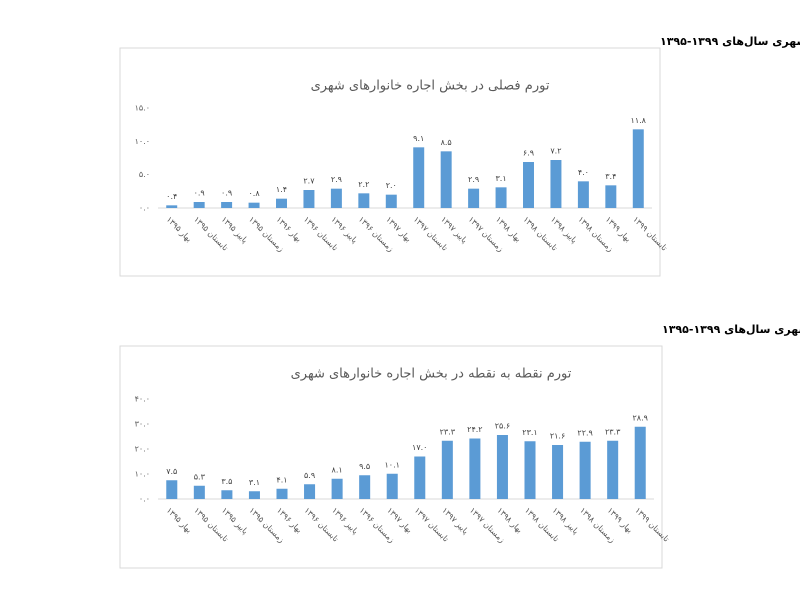  I want to click on data-label: ۲۴.۲, so click(474, 429).